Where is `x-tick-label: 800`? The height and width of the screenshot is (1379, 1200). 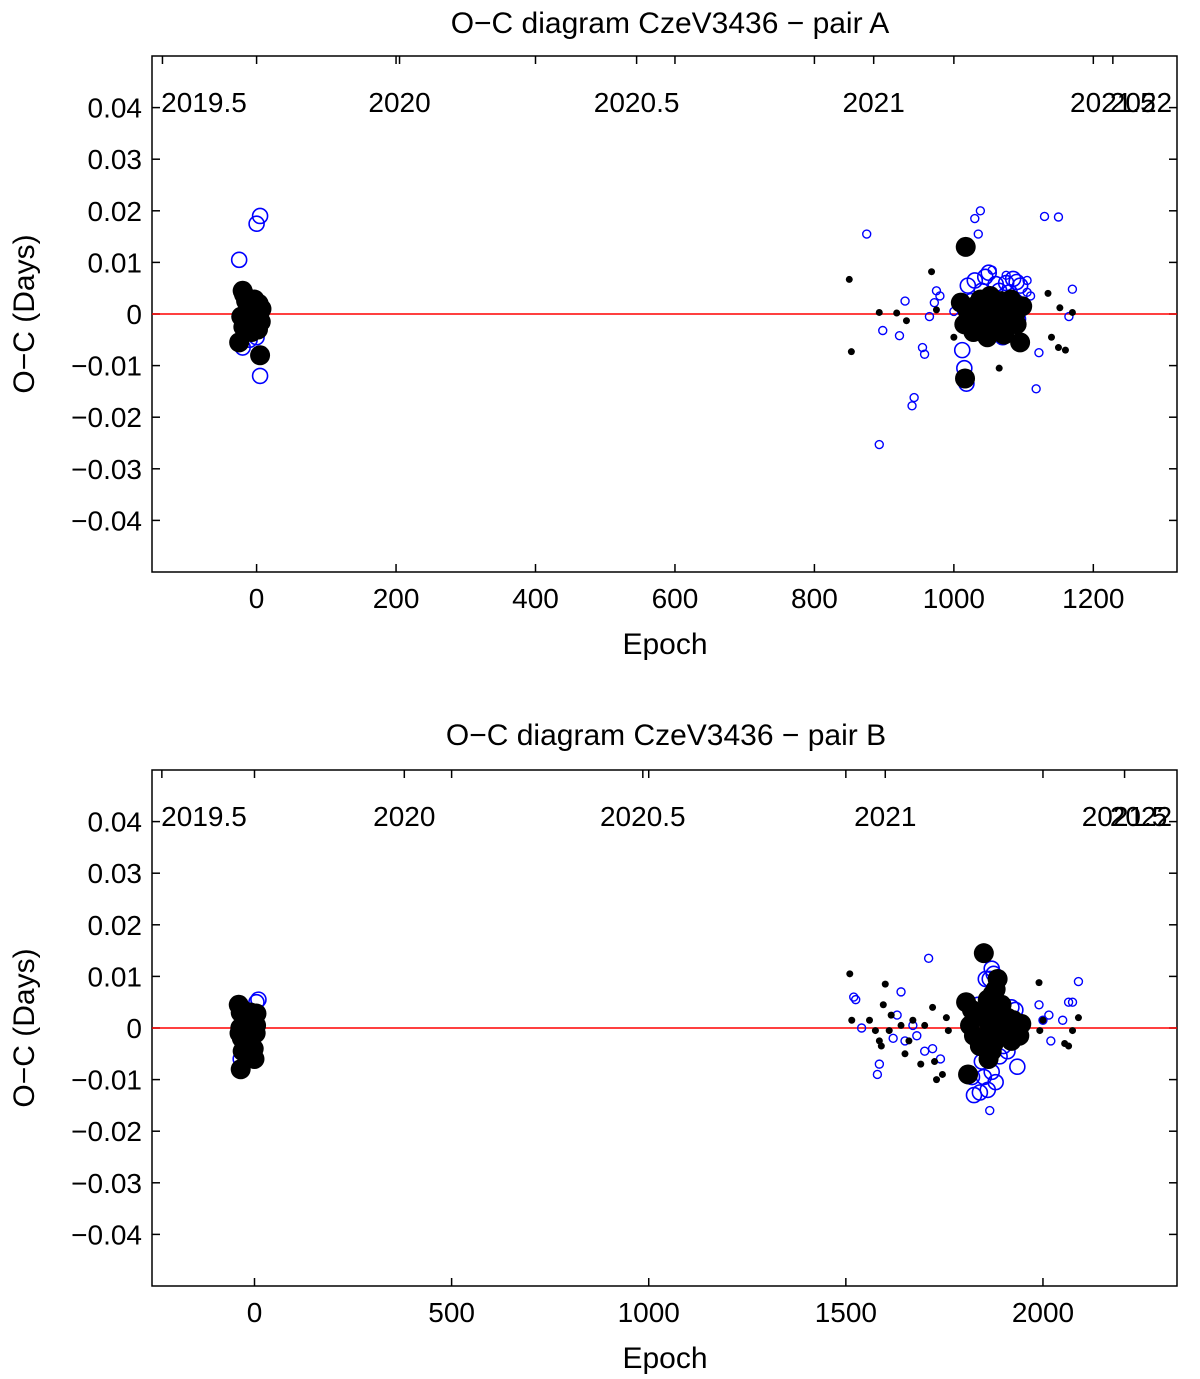 x-tick-label: 800 is located at coordinates (814, 598).